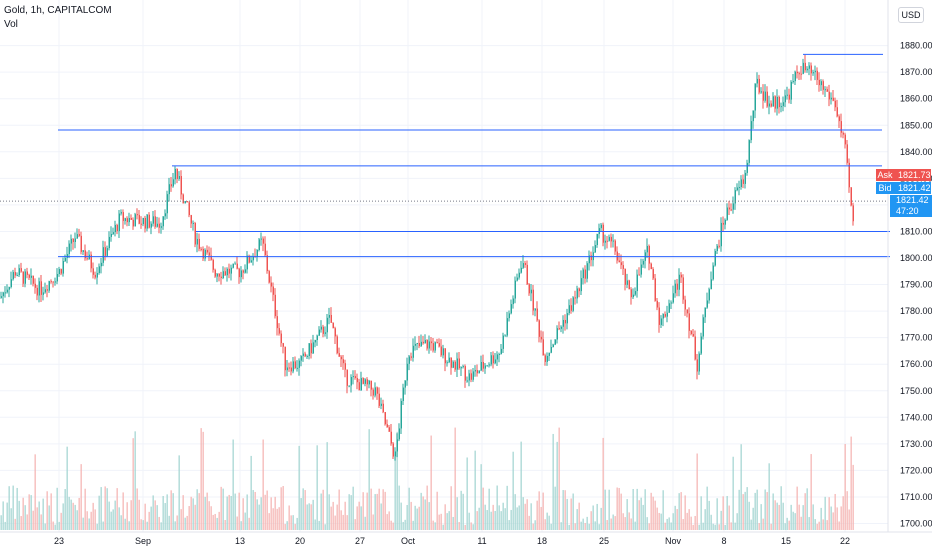 This screenshot has height=550, width=932. What do you see at coordinates (58, 10) in the screenshot?
I see `symbol-title: Gold, 1h, CAPITALCOM` at bounding box center [58, 10].